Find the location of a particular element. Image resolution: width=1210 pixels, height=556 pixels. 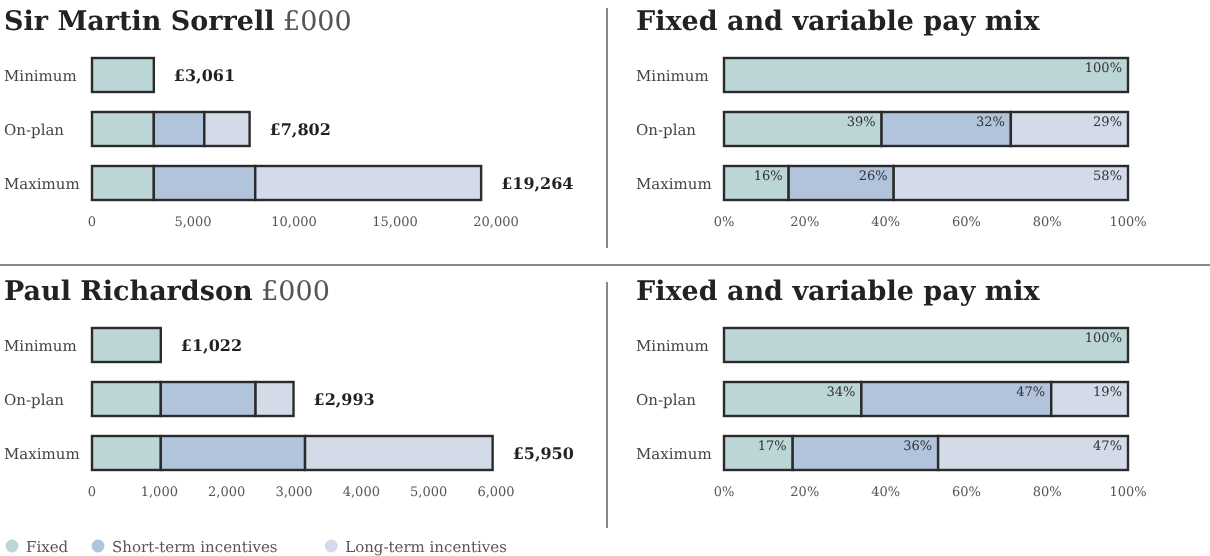

chart-title: Paul Richardson is located at coordinates (128, 292).